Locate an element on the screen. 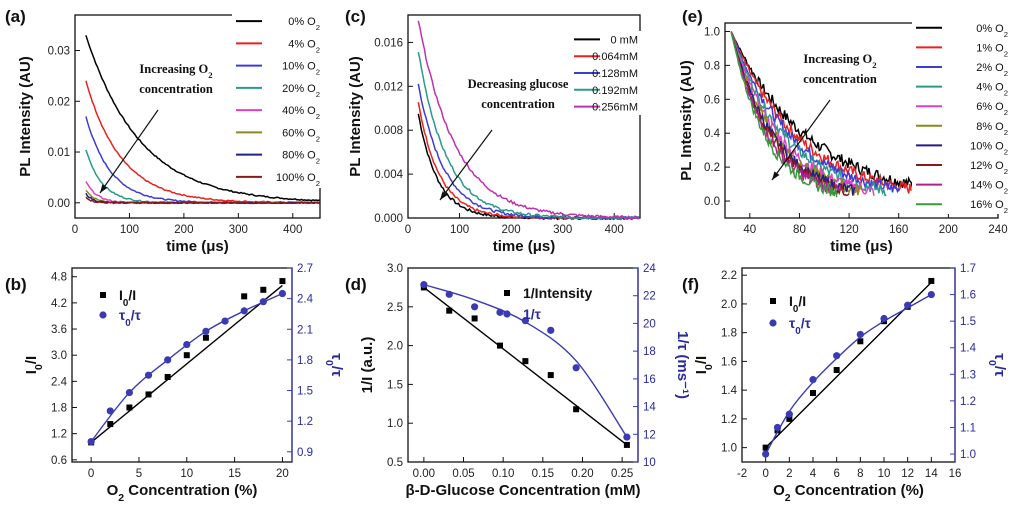 The width and height of the screenshot is (1024, 512). panel-a-legend-label: 60% O2 is located at coordinates (301, 135).